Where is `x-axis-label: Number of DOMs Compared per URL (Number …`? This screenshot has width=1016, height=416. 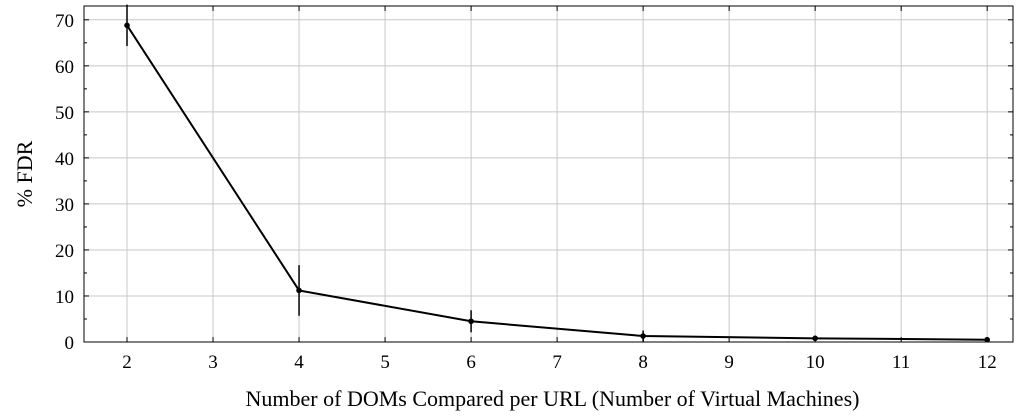
x-axis-label: Number of DOMs Compared per URL (Number … is located at coordinates (553, 398).